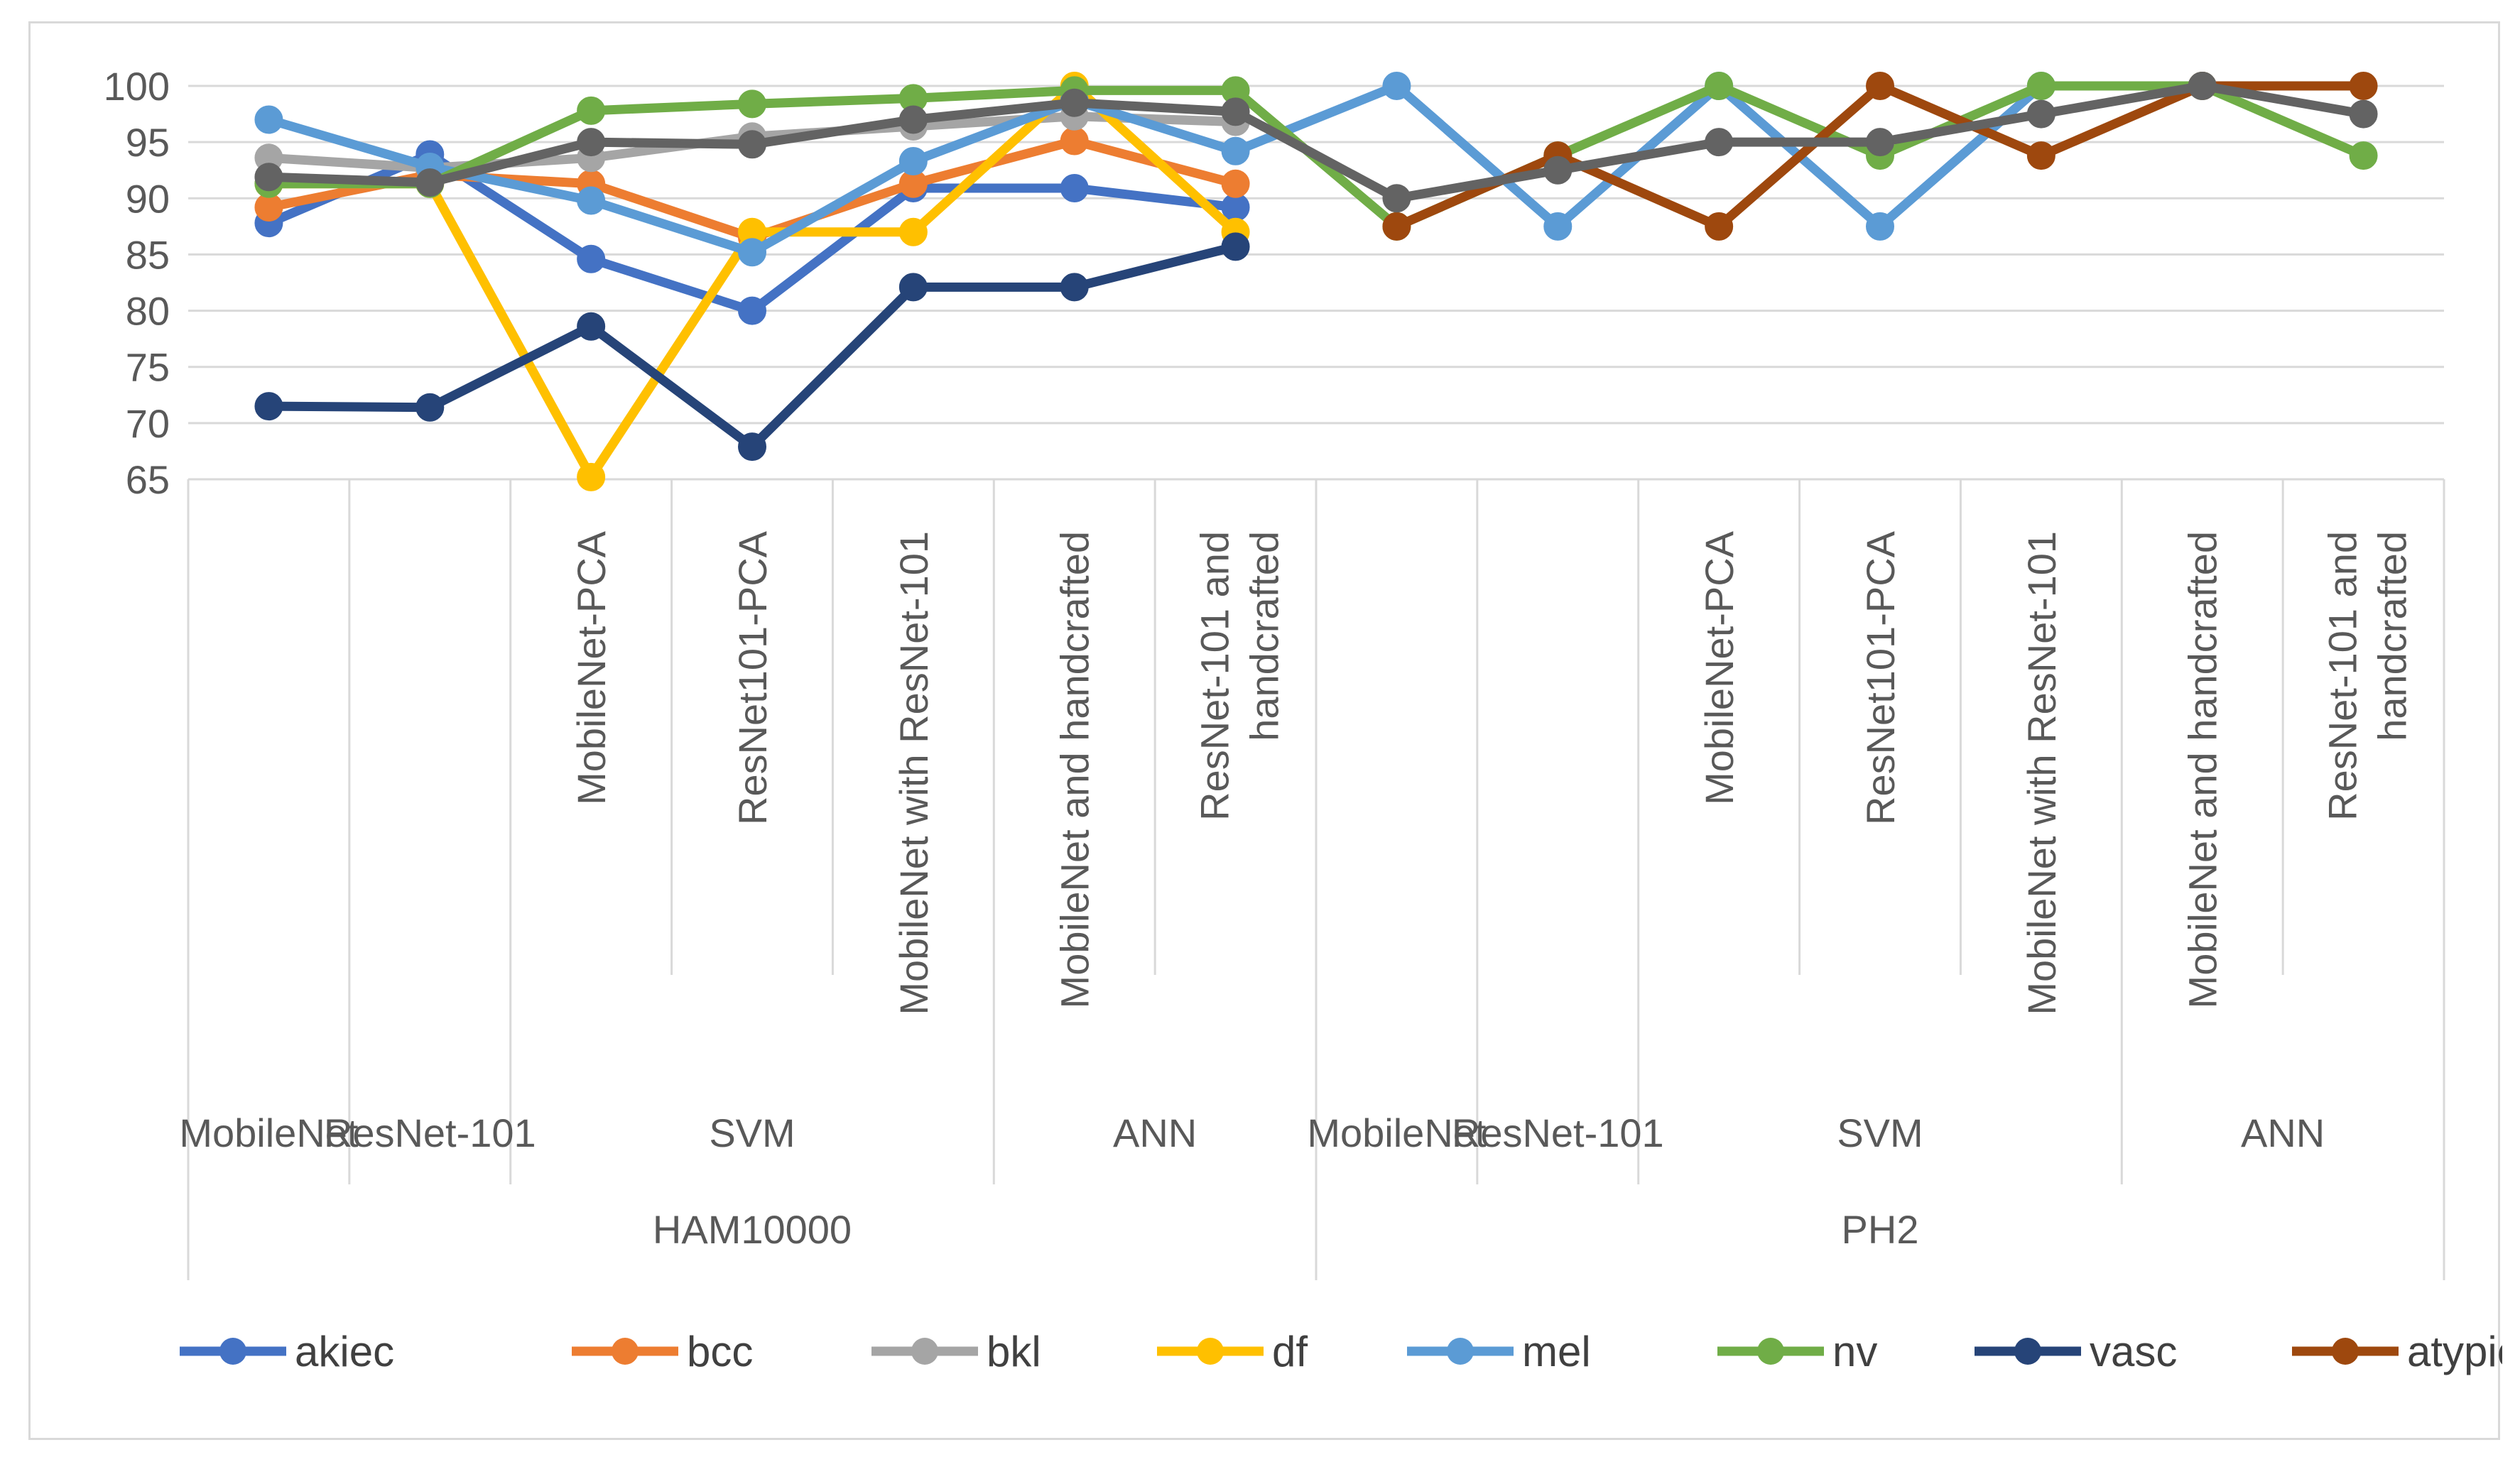 This screenshot has height=1462, width=2520. I want to click on legend-label-df: df, so click(1290, 1351).